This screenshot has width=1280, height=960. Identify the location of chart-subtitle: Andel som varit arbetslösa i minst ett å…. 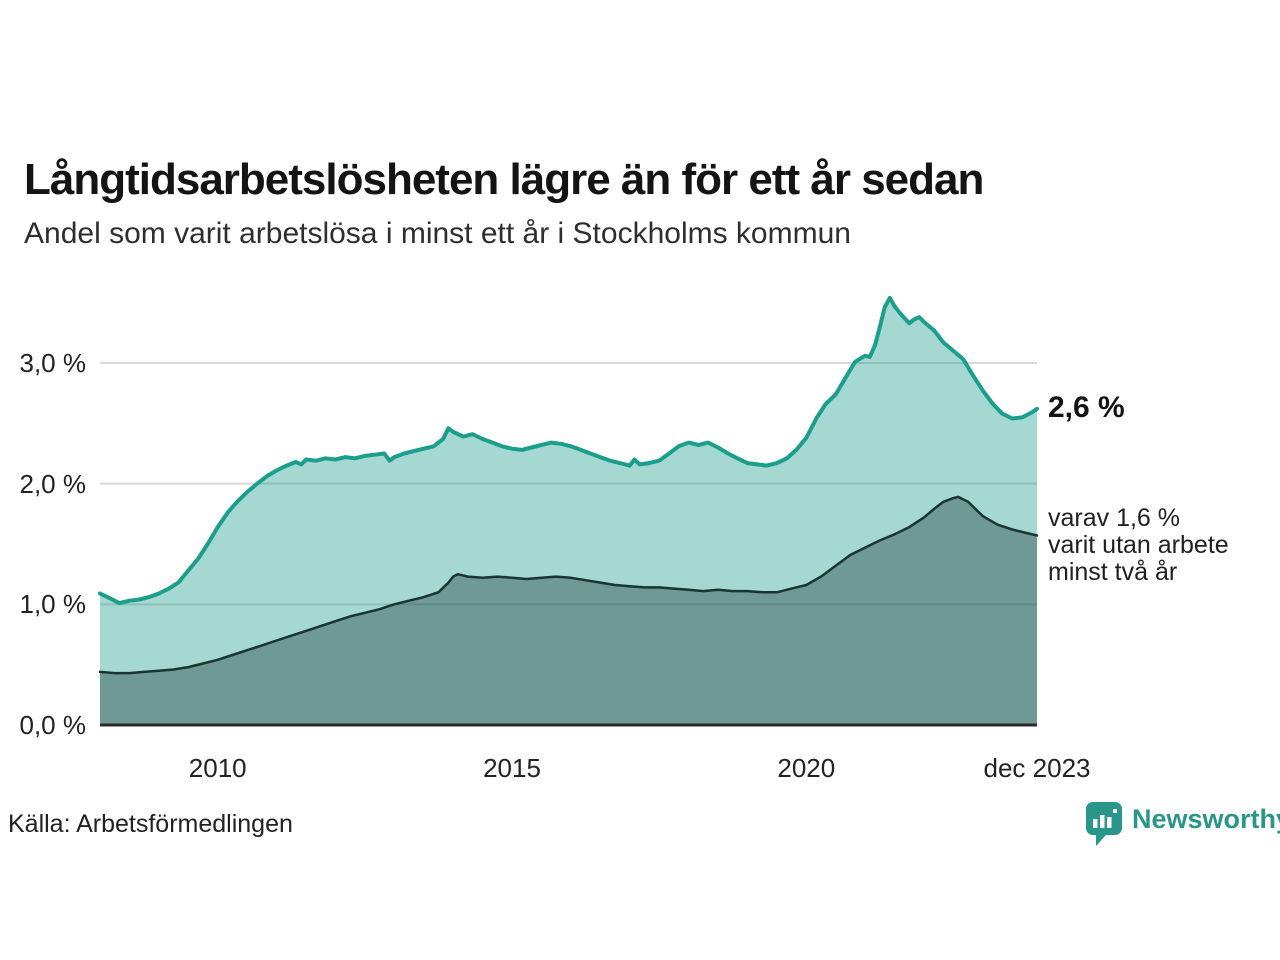
(437, 233).